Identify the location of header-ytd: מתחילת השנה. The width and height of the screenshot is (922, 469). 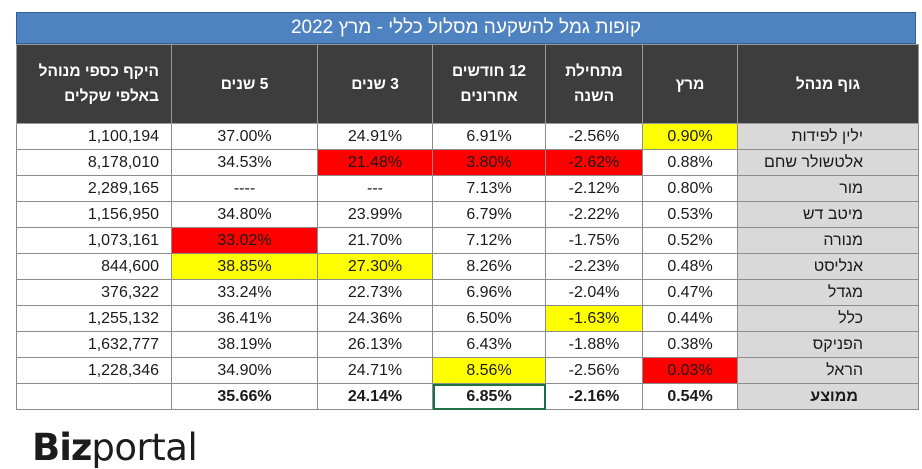
(594, 84).